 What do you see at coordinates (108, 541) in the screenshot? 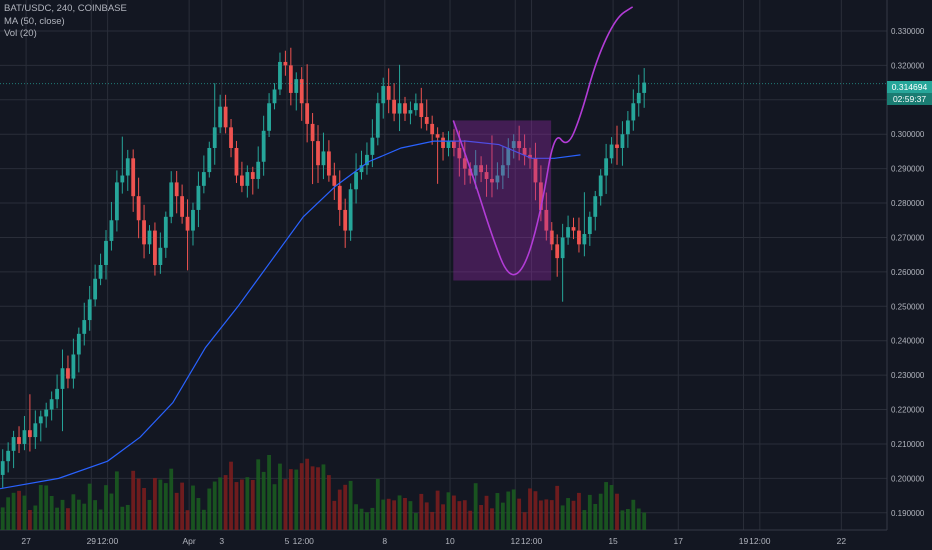
I see `time-tick-label: 12:00` at bounding box center [108, 541].